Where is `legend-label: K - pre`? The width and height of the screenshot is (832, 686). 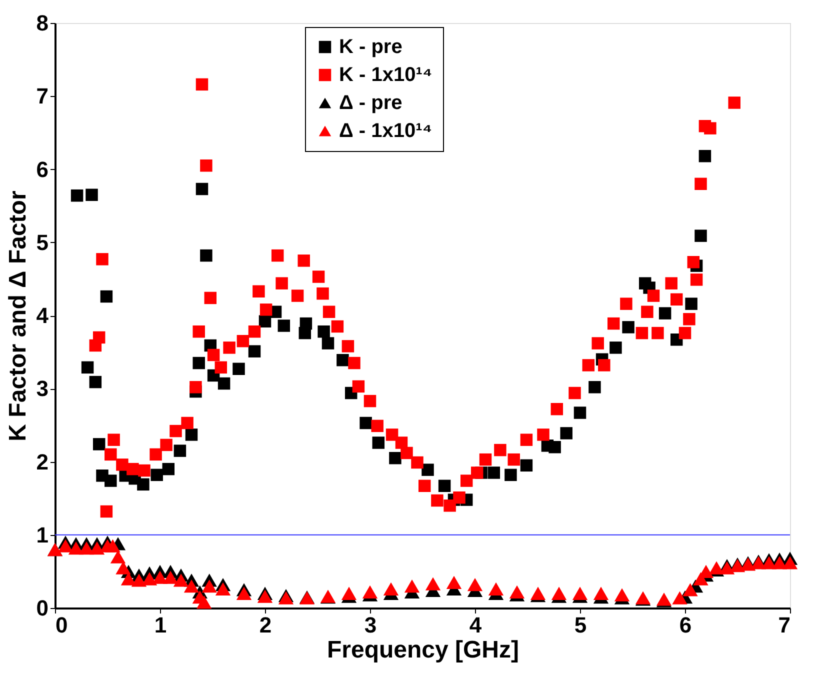 legend-label: K - pre is located at coordinates (370, 47).